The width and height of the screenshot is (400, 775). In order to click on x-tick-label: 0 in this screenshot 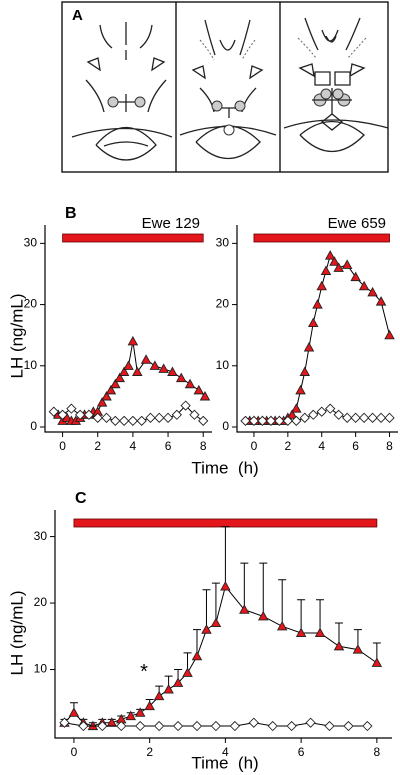, I will do `click(254, 446)`.